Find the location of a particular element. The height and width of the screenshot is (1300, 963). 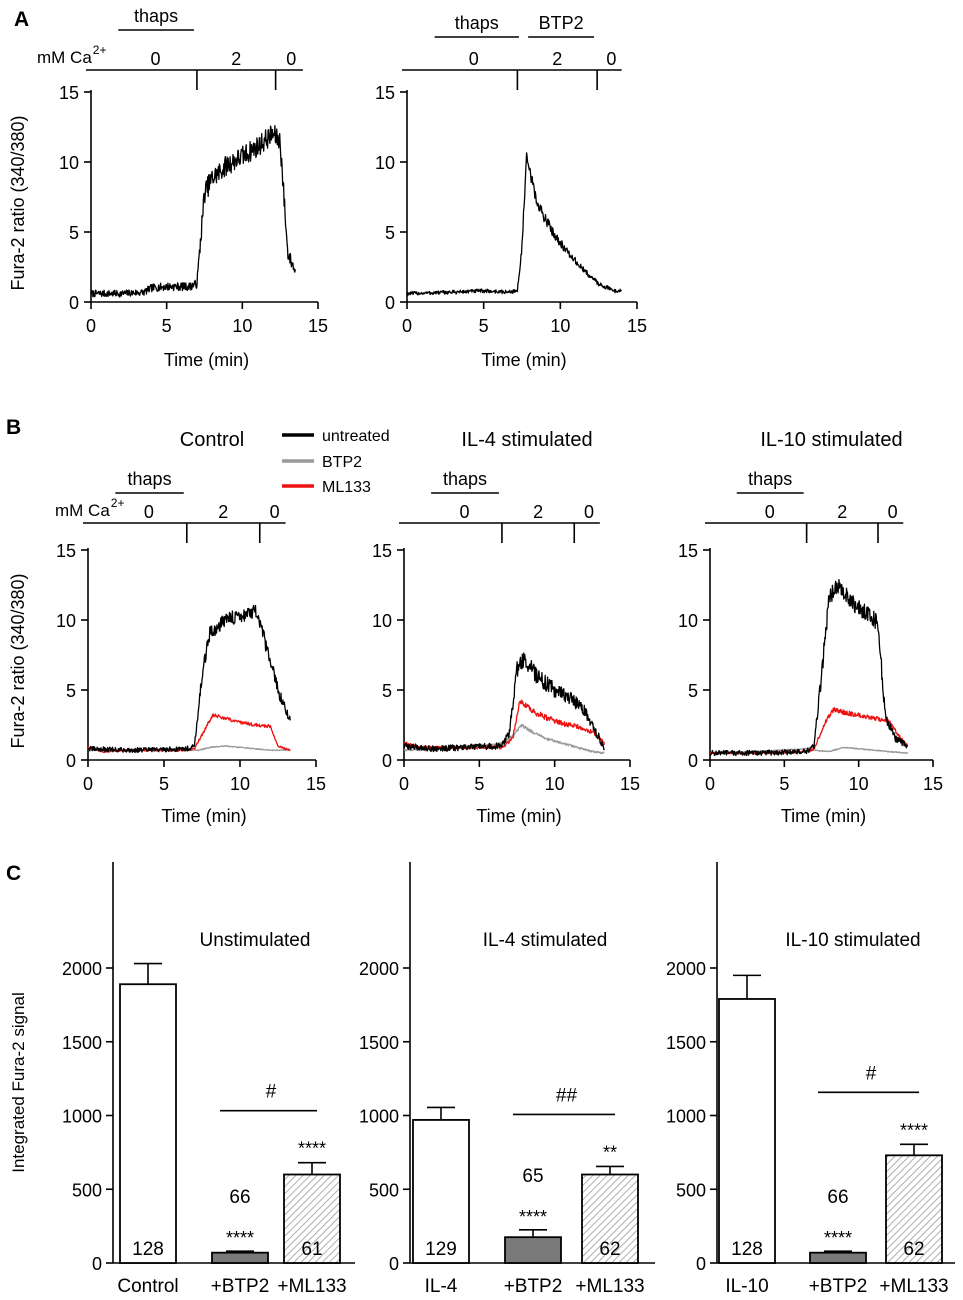

chart-title: Unstimulated is located at coordinates (255, 940).